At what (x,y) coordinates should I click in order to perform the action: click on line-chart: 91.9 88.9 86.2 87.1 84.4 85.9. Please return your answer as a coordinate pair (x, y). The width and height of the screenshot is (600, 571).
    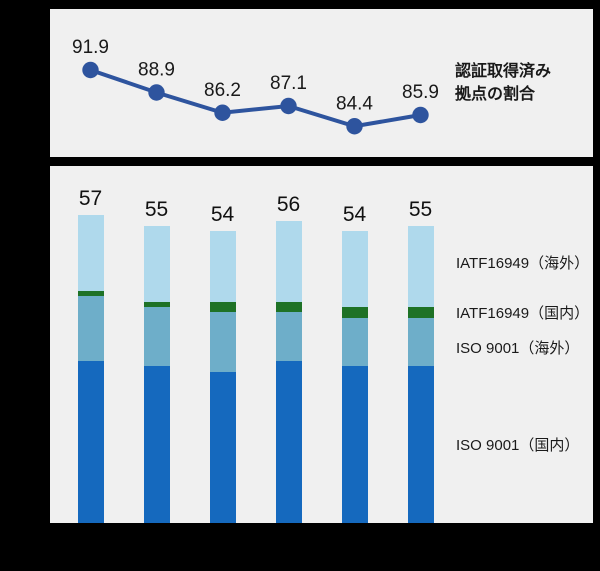
    Looking at the image, I should click on (255, 86).